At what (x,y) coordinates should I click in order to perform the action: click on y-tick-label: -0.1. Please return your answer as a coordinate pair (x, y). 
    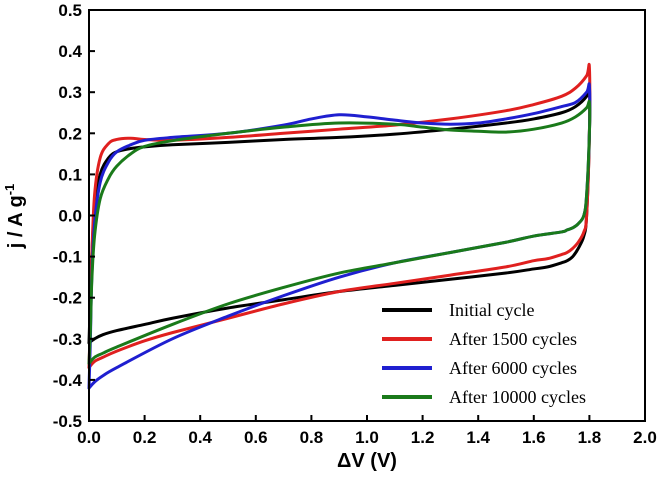
    Looking at the image, I should click on (67, 257).